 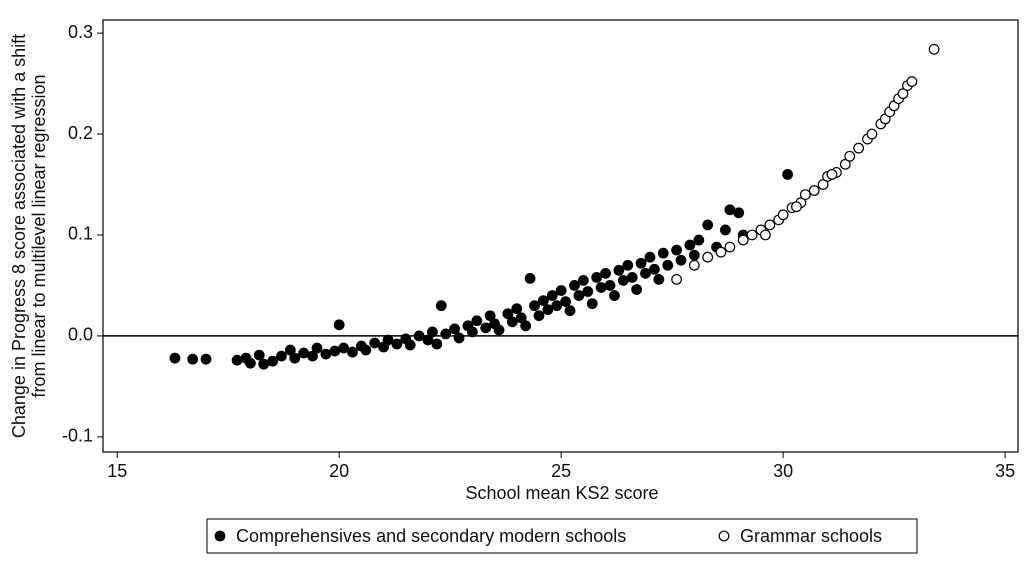 What do you see at coordinates (80, 335) in the screenshot?
I see `y-tick-label: 0.0` at bounding box center [80, 335].